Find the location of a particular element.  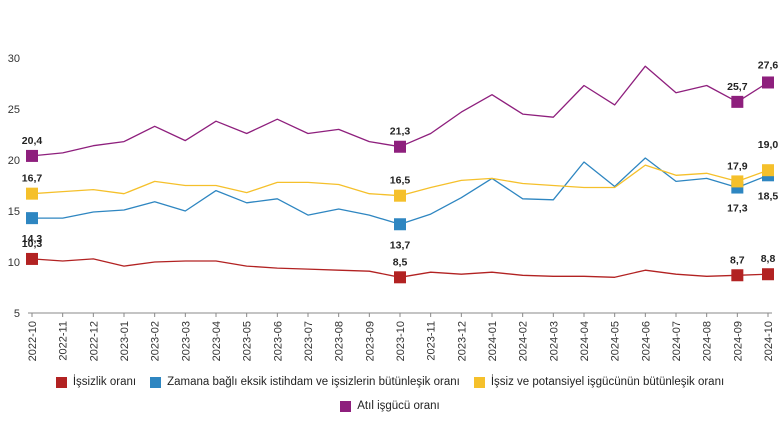

x-tick-label: 2023-12 is located at coordinates (462, 341).